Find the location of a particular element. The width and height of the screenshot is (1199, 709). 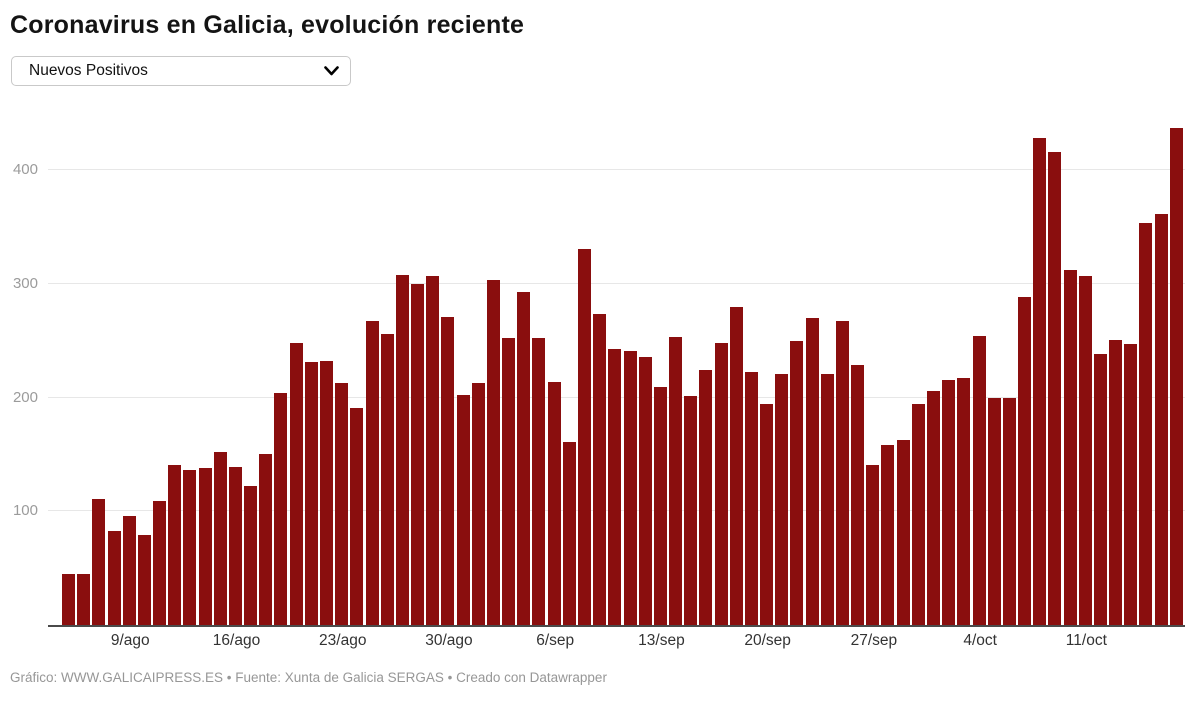

x-tick-label-9-ago: 9/ago is located at coordinates (130, 640).